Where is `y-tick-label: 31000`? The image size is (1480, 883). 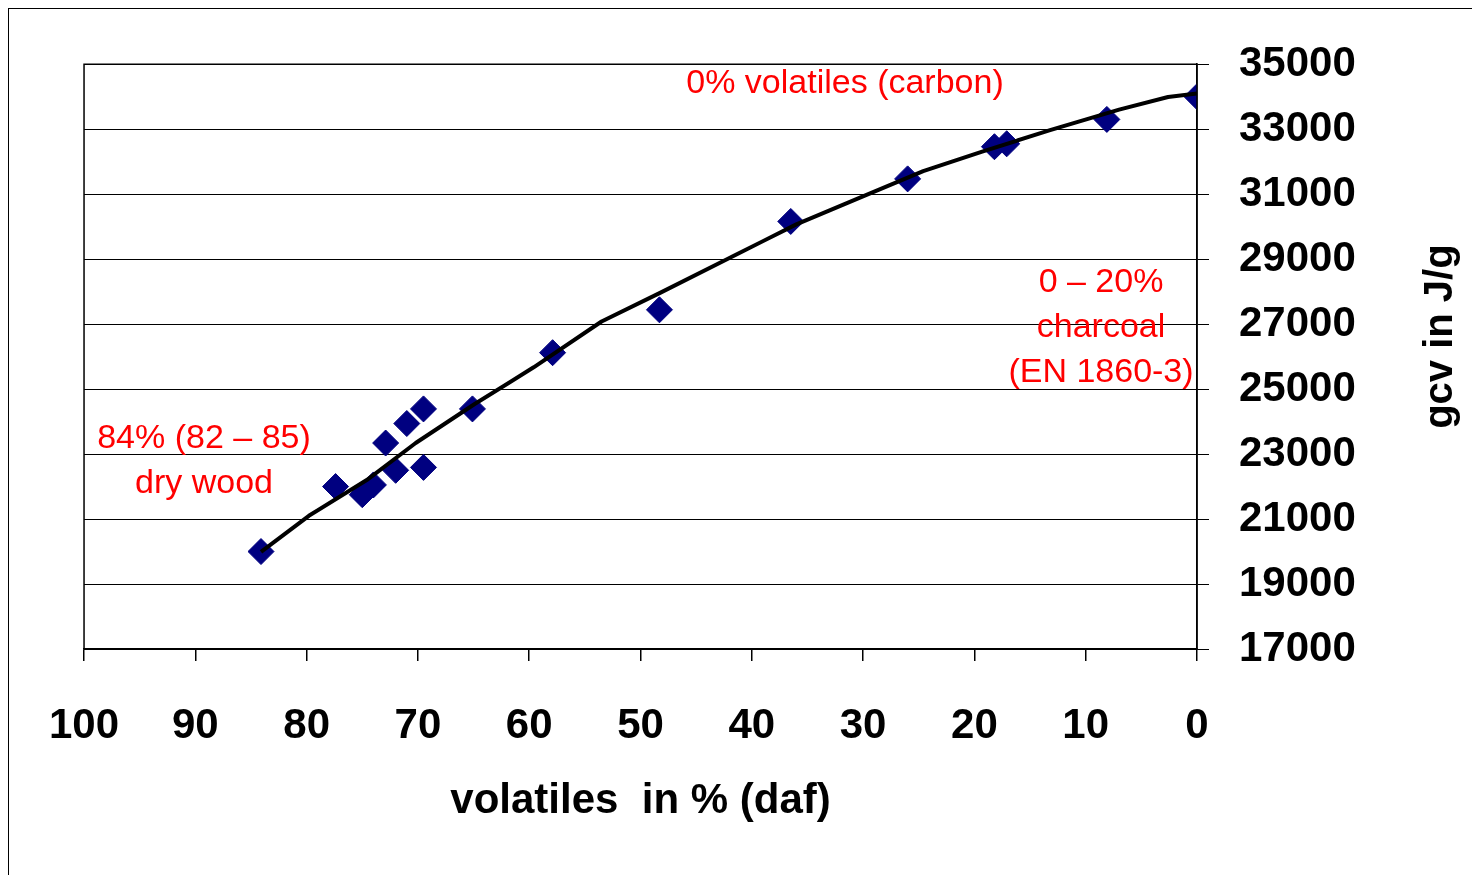 y-tick-label: 31000 is located at coordinates (1297, 191).